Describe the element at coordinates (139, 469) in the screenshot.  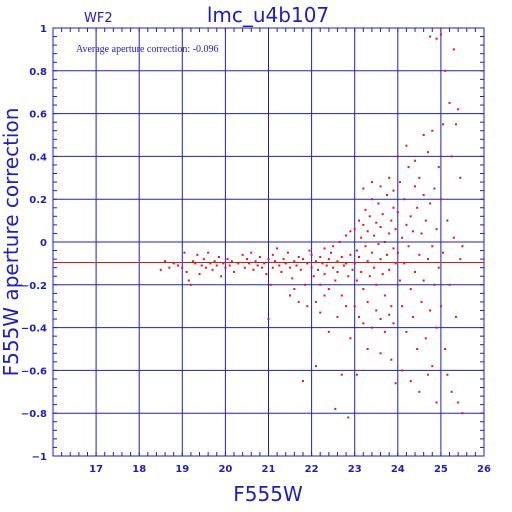
I see `x-tick-label: 18` at that location.